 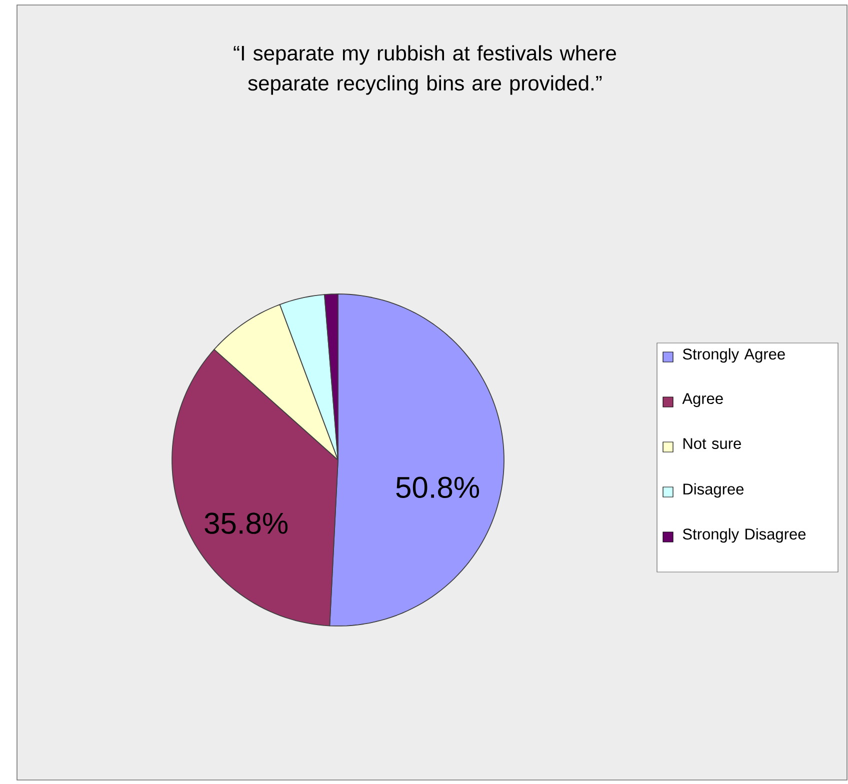 What do you see at coordinates (425, 70) in the screenshot?
I see `chart-title: “I separate my rubbish at festivals where separate recycling bins are provided.”` at bounding box center [425, 70].